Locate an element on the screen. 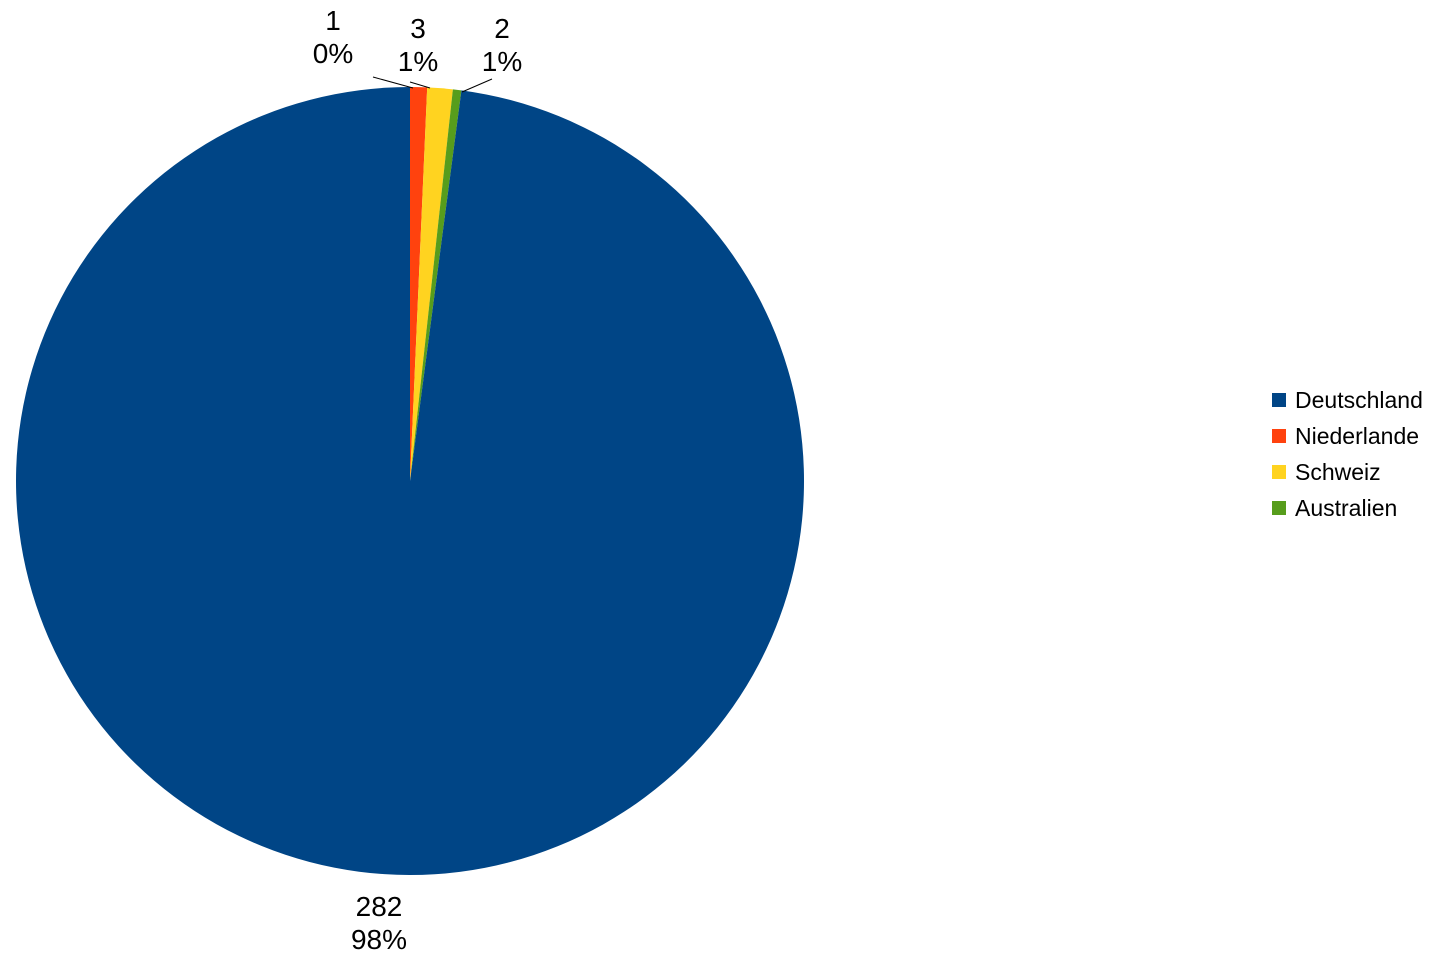 This screenshot has height=956, width=1454. legend-label-australien: Australien is located at coordinates (1346, 507).